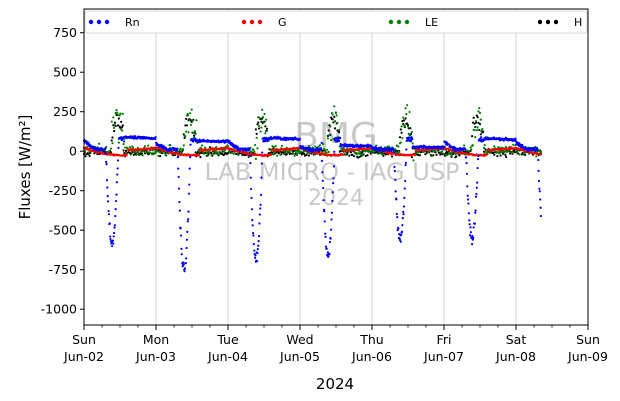  I want to click on x-tick-day: Sat, so click(516, 339).